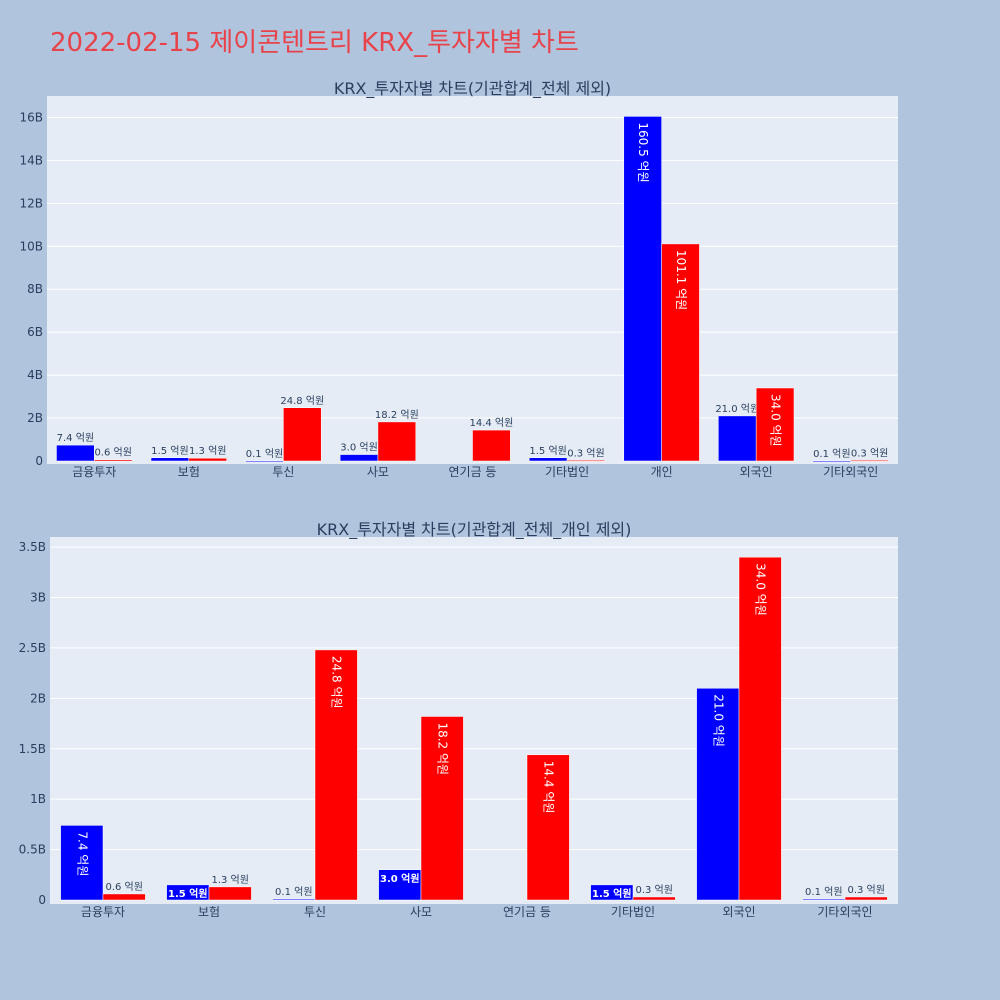 This screenshot has height=1000, width=1000. Describe the element at coordinates (474, 530) in the screenshot. I see `chart-title: KRX_투자자별 차트(기관합계_전체_개인 제외)` at that location.